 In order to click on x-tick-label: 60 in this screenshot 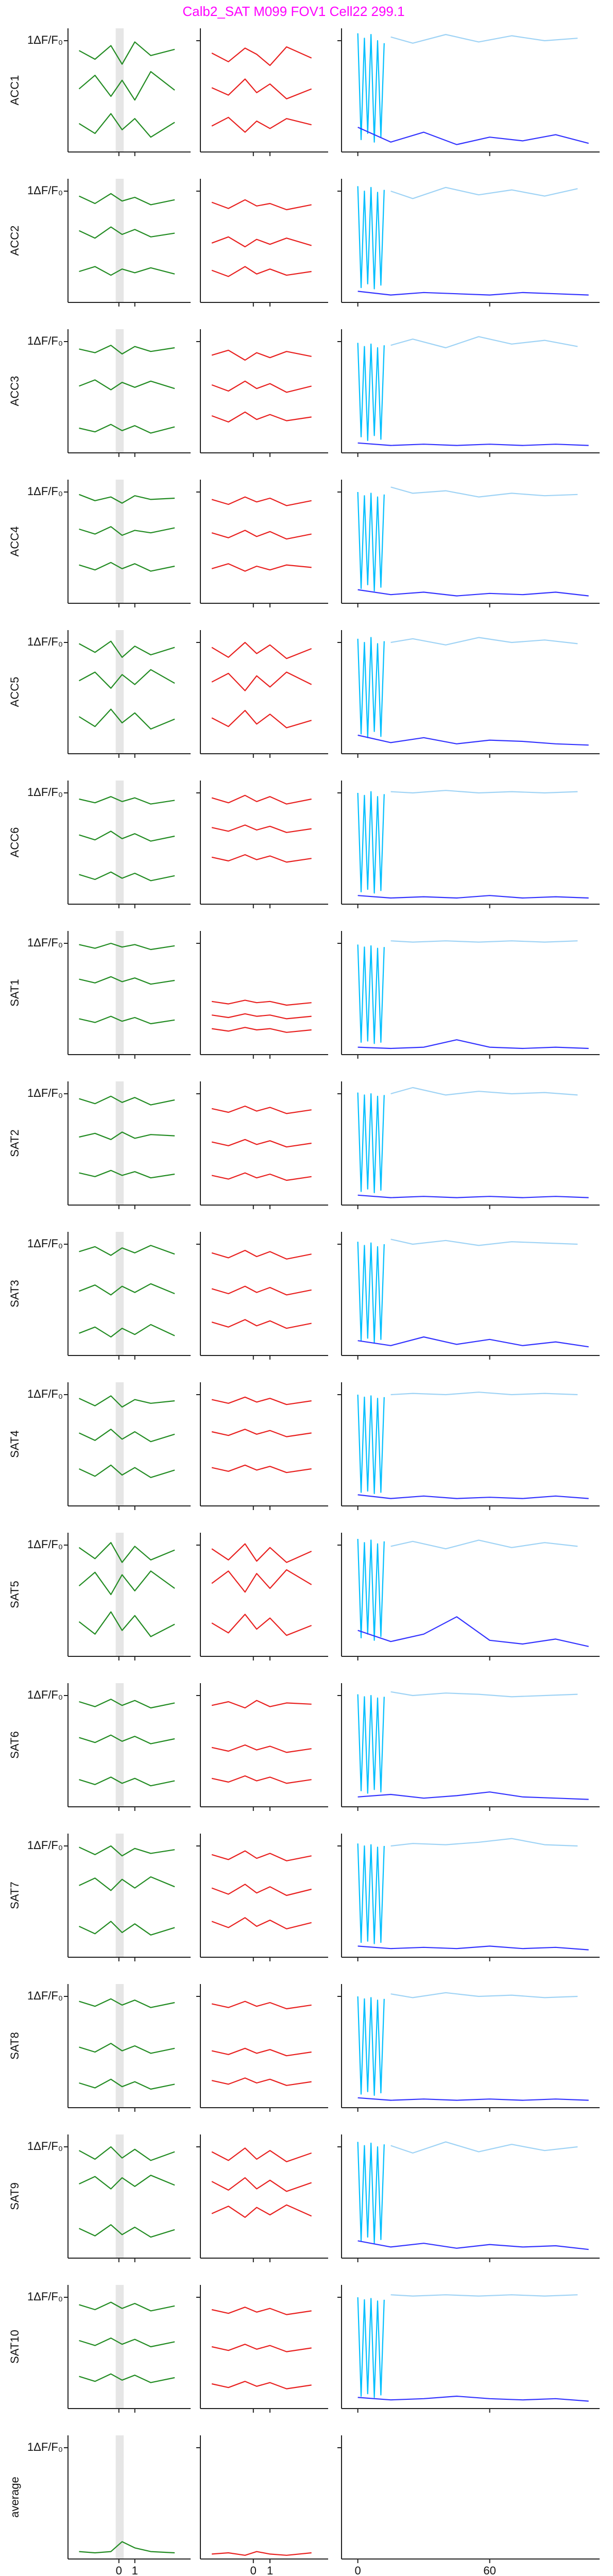, I will do `click(489, 2570)`.